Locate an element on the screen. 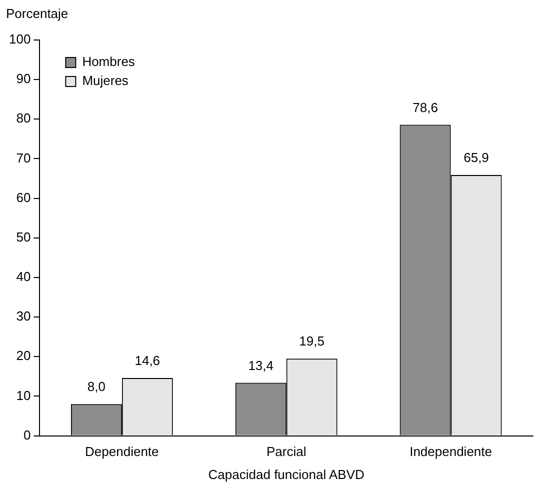  y-tick-label: 70 is located at coordinates (23, 158).